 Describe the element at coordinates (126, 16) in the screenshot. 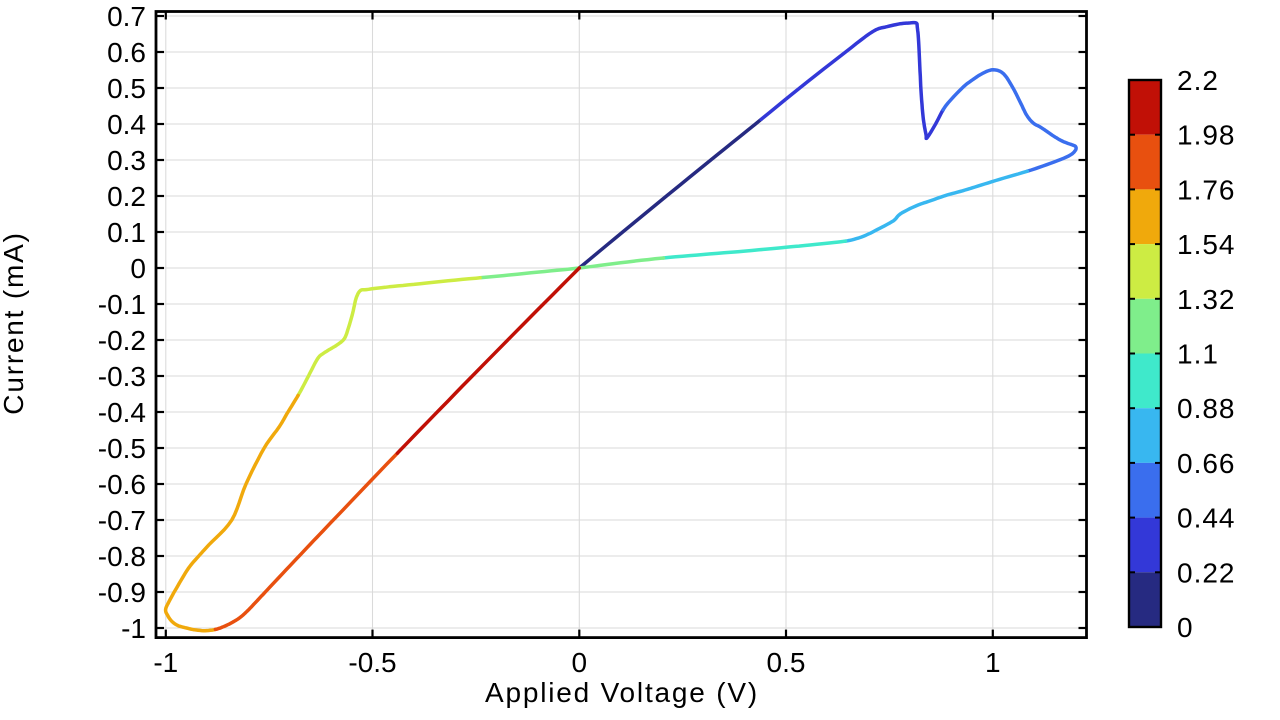

I see `svg-text: 0.7` at that location.